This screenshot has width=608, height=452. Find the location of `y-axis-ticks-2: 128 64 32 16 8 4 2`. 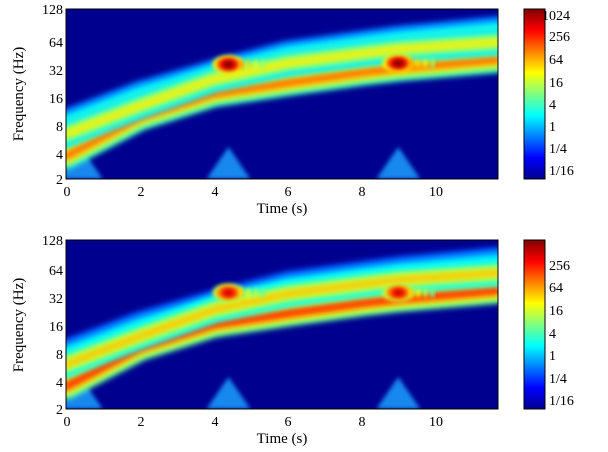

y-axis-ticks-2: 128 64 32 16 8 4 2 is located at coordinates (52, 326).